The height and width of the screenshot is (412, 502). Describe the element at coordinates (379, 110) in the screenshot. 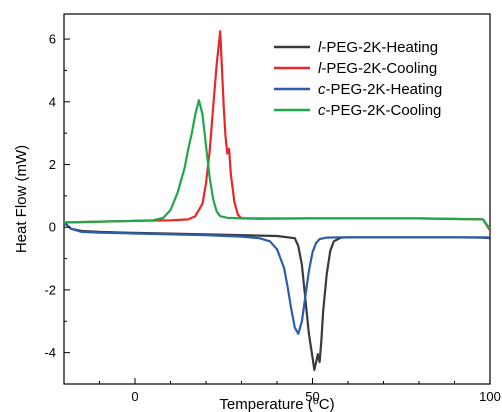

I see `legend-label: c-PEG-2K-Cooling` at that location.